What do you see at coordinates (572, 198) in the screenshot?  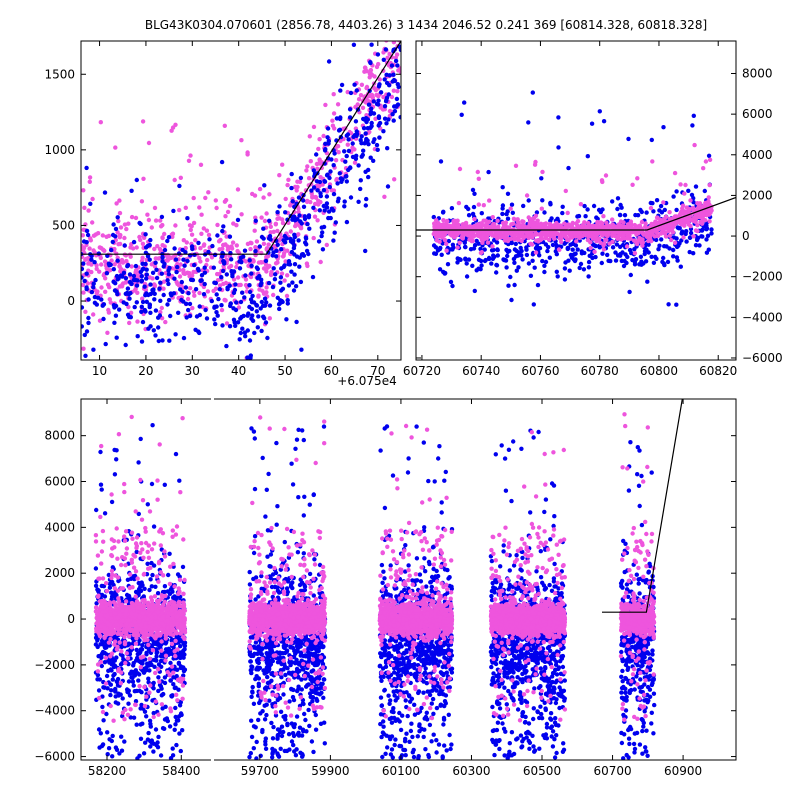 I see `series_a-points` at bounding box center [572, 198].